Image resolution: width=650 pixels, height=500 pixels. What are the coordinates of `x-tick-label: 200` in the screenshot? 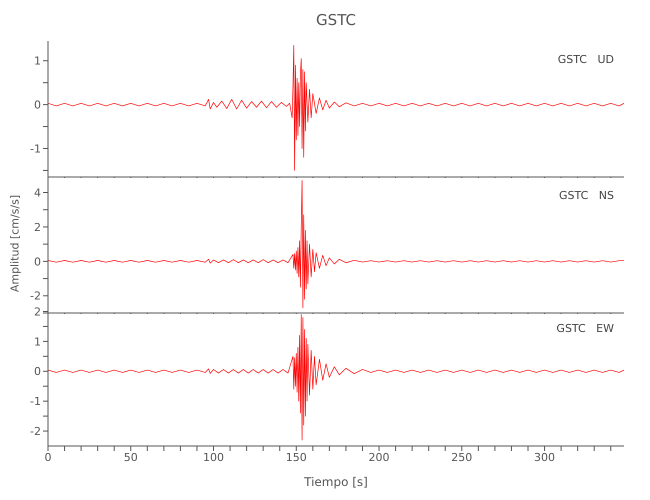 It's located at (379, 457).